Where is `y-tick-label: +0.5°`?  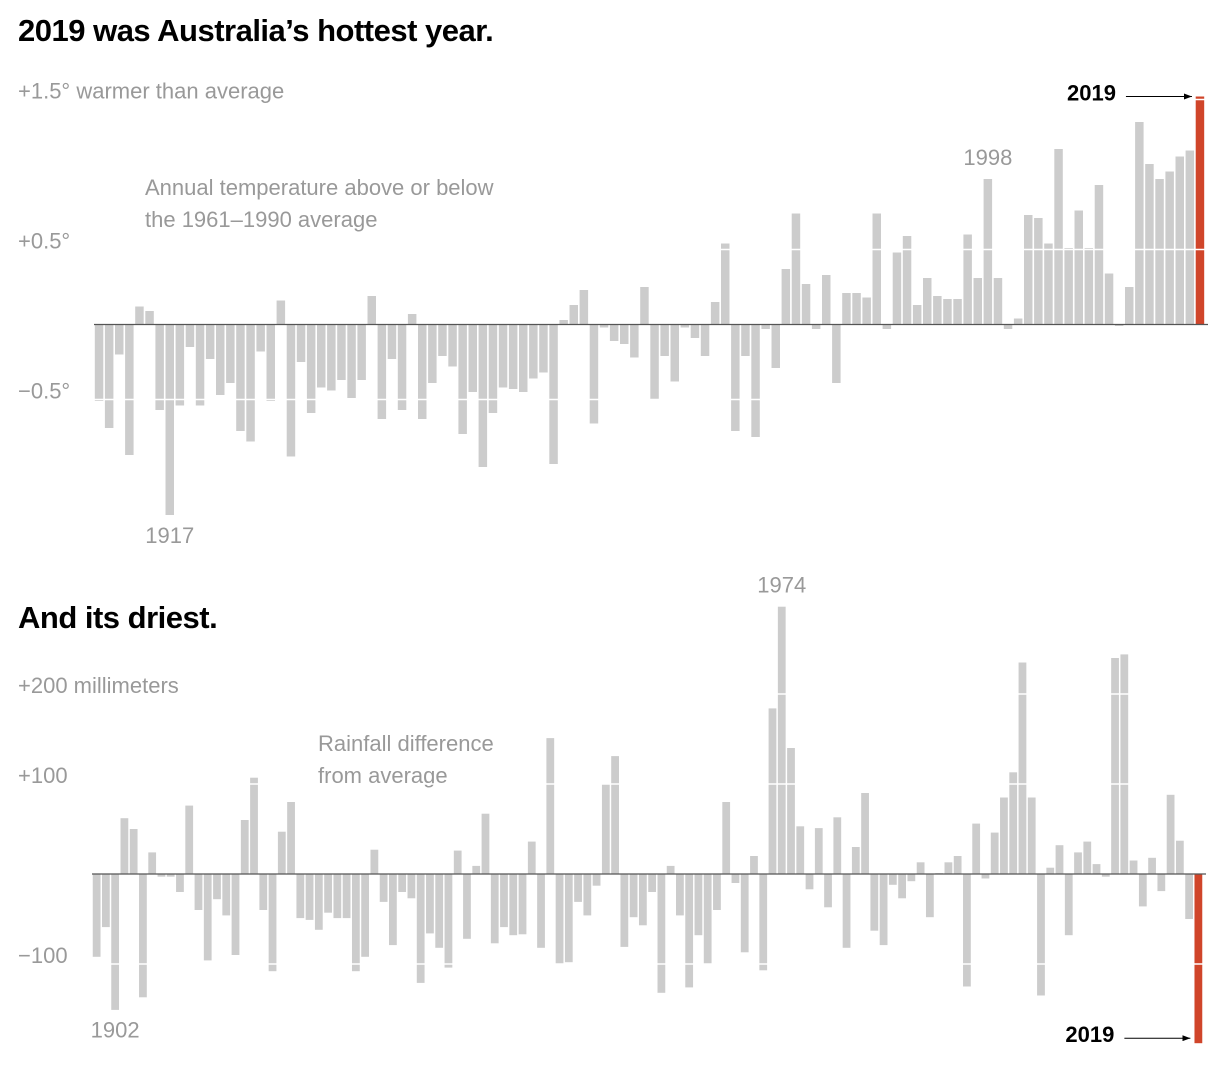
y-tick-label: +0.5° is located at coordinates (44, 240).